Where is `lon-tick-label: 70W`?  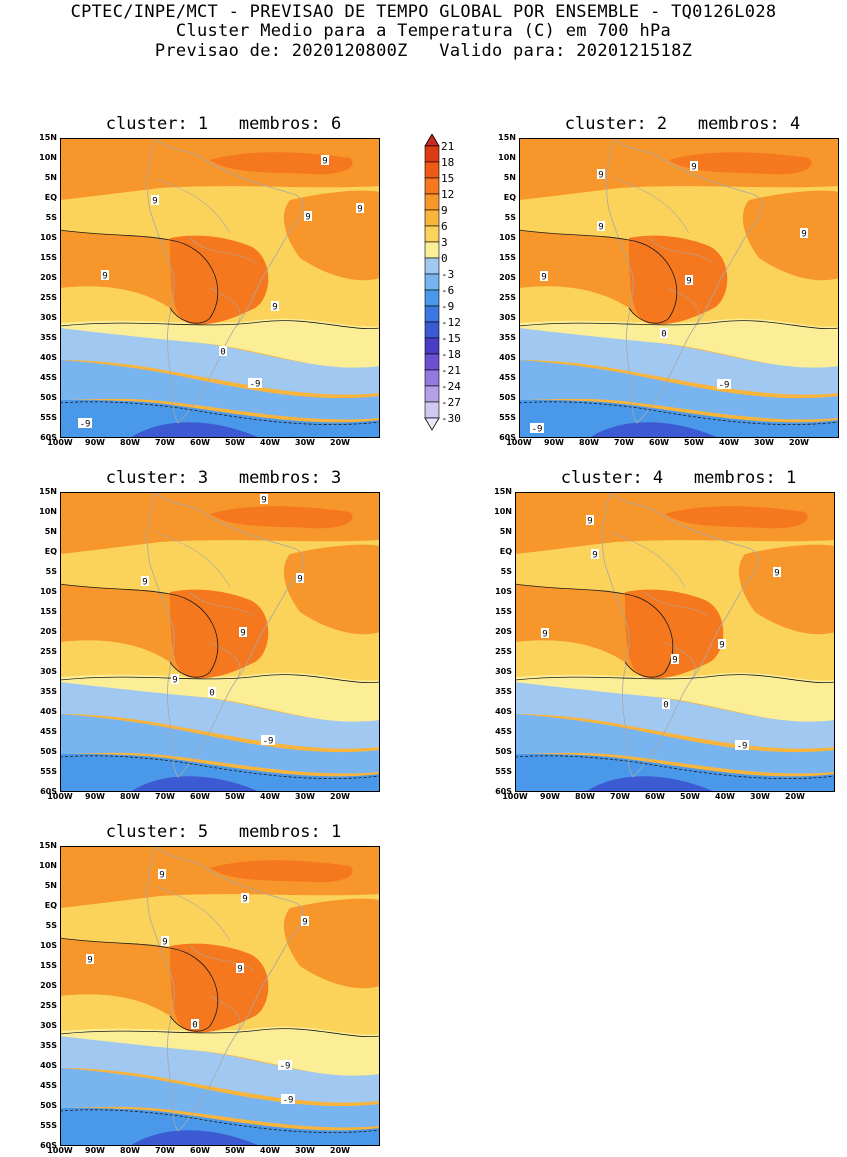
lon-tick-label: 70W is located at coordinates (165, 1150).